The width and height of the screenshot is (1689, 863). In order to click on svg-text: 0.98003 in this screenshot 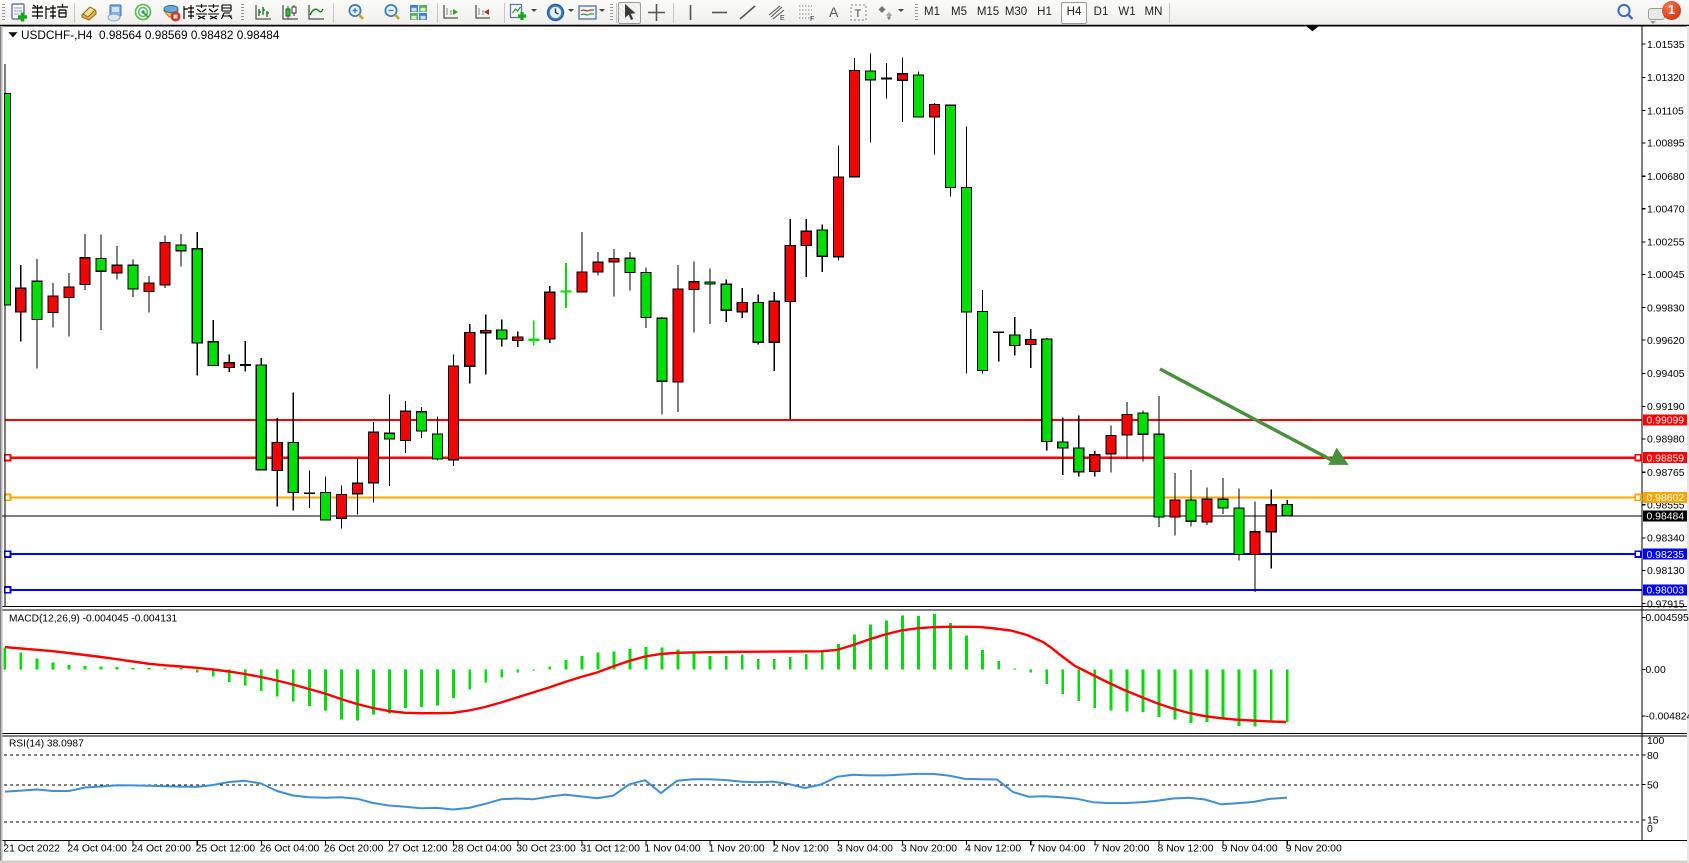, I will do `click(1666, 591)`.